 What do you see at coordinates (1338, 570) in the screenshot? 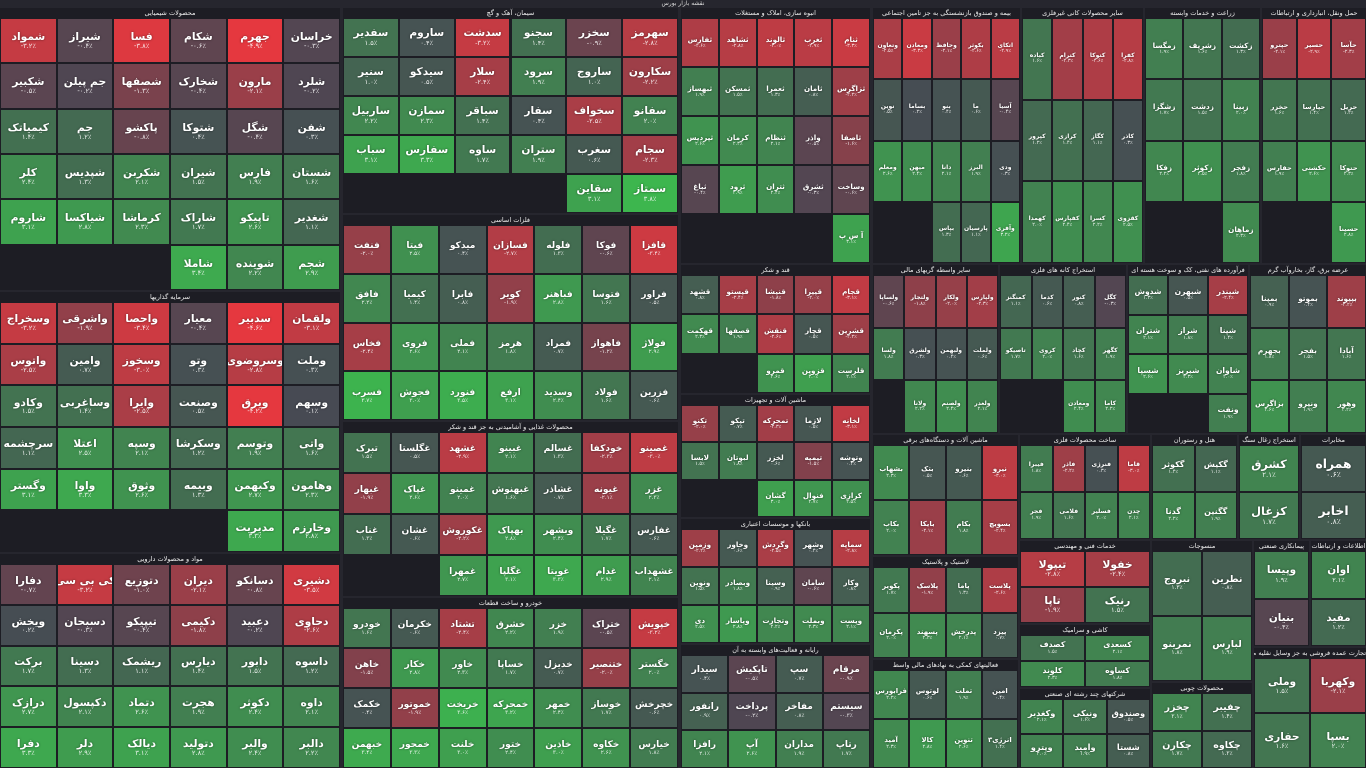
I see `stock-name: اوان` at bounding box center [1338, 570].